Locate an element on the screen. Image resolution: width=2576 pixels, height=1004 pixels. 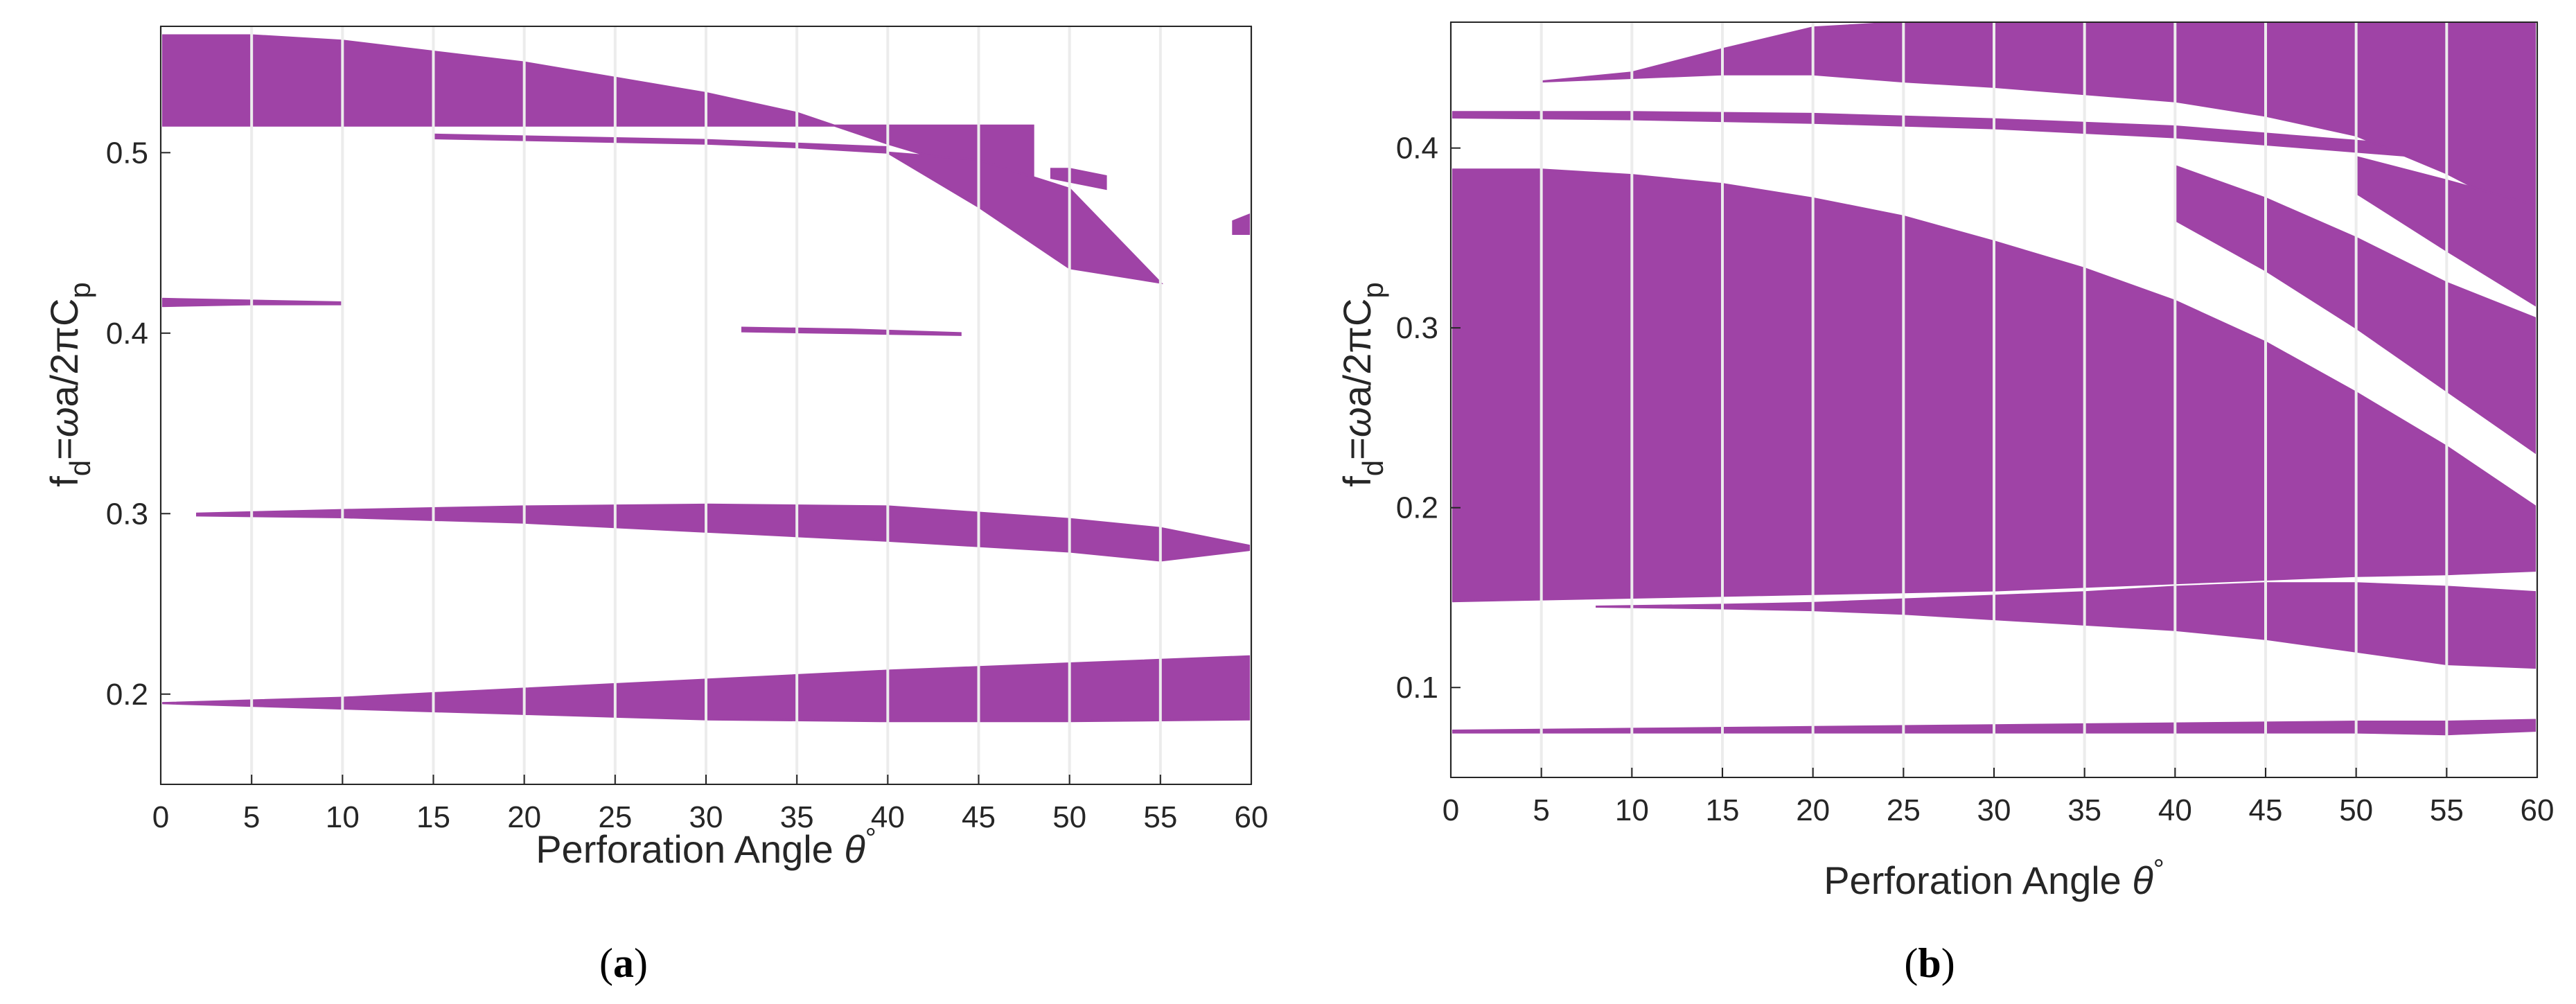
y-tick-label: 0.5 is located at coordinates (127, 153).